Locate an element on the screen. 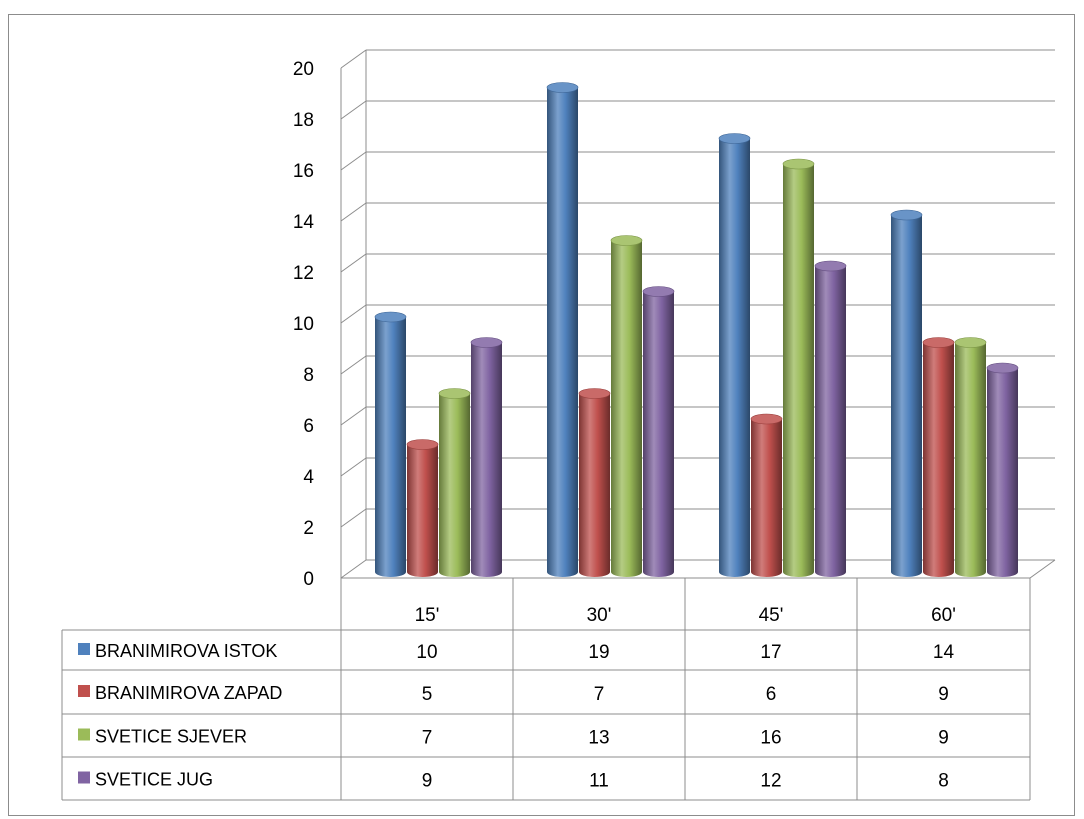 The height and width of the screenshot is (819, 1084). y-tick-label: 6 is located at coordinates (308, 426).